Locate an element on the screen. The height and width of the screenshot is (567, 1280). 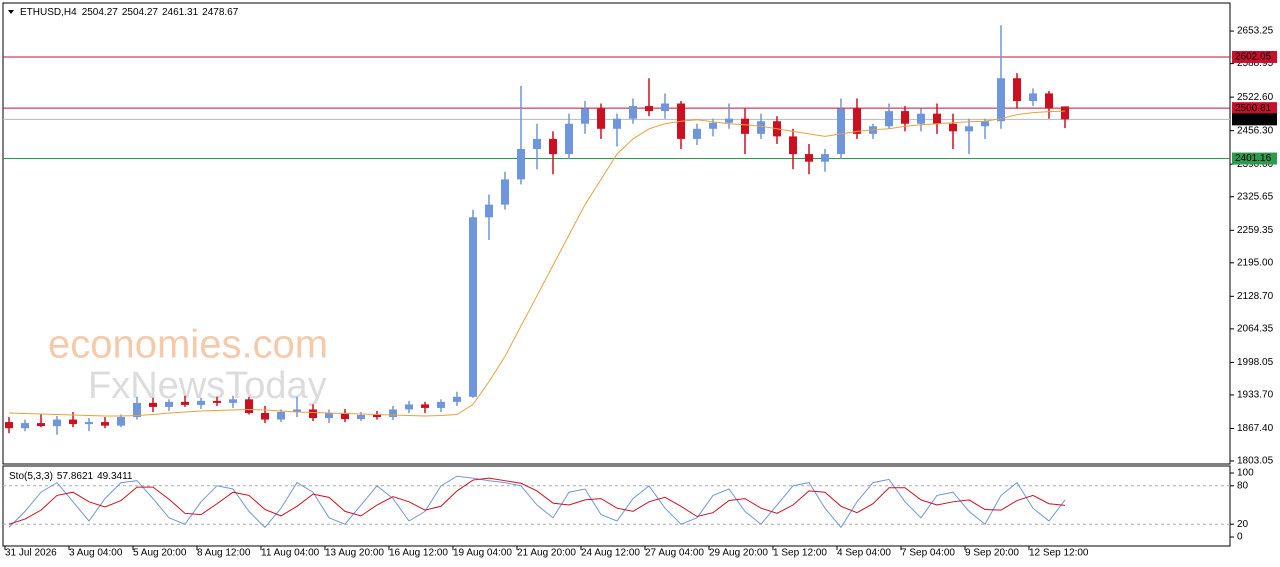
watermark: economies.com is located at coordinates (188, 345).